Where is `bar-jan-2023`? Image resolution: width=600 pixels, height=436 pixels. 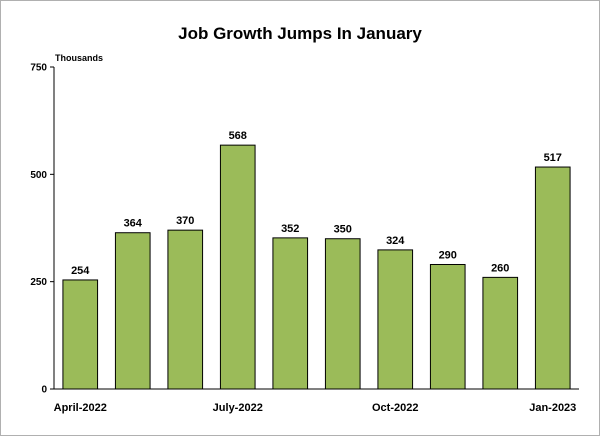
bar-jan-2023 is located at coordinates (552, 278).